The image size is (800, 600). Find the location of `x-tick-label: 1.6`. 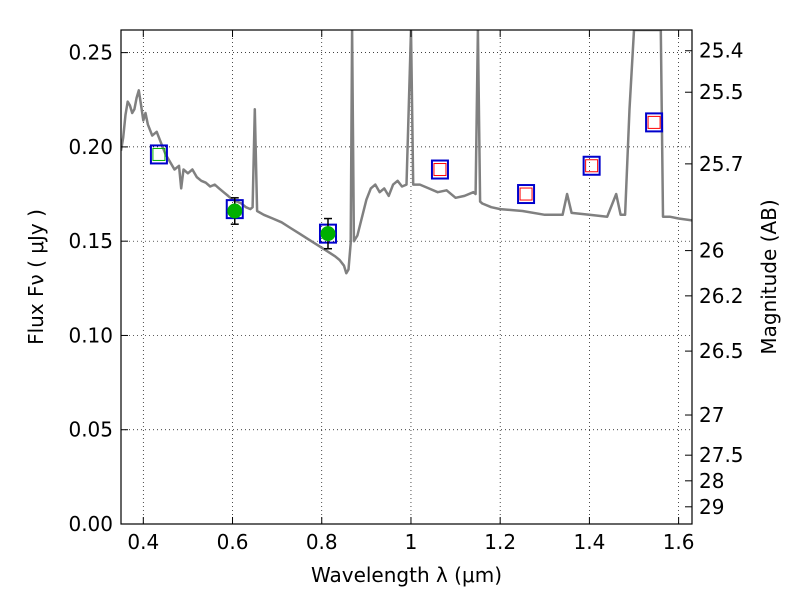

x-tick-label: 1.6 is located at coordinates (679, 542).